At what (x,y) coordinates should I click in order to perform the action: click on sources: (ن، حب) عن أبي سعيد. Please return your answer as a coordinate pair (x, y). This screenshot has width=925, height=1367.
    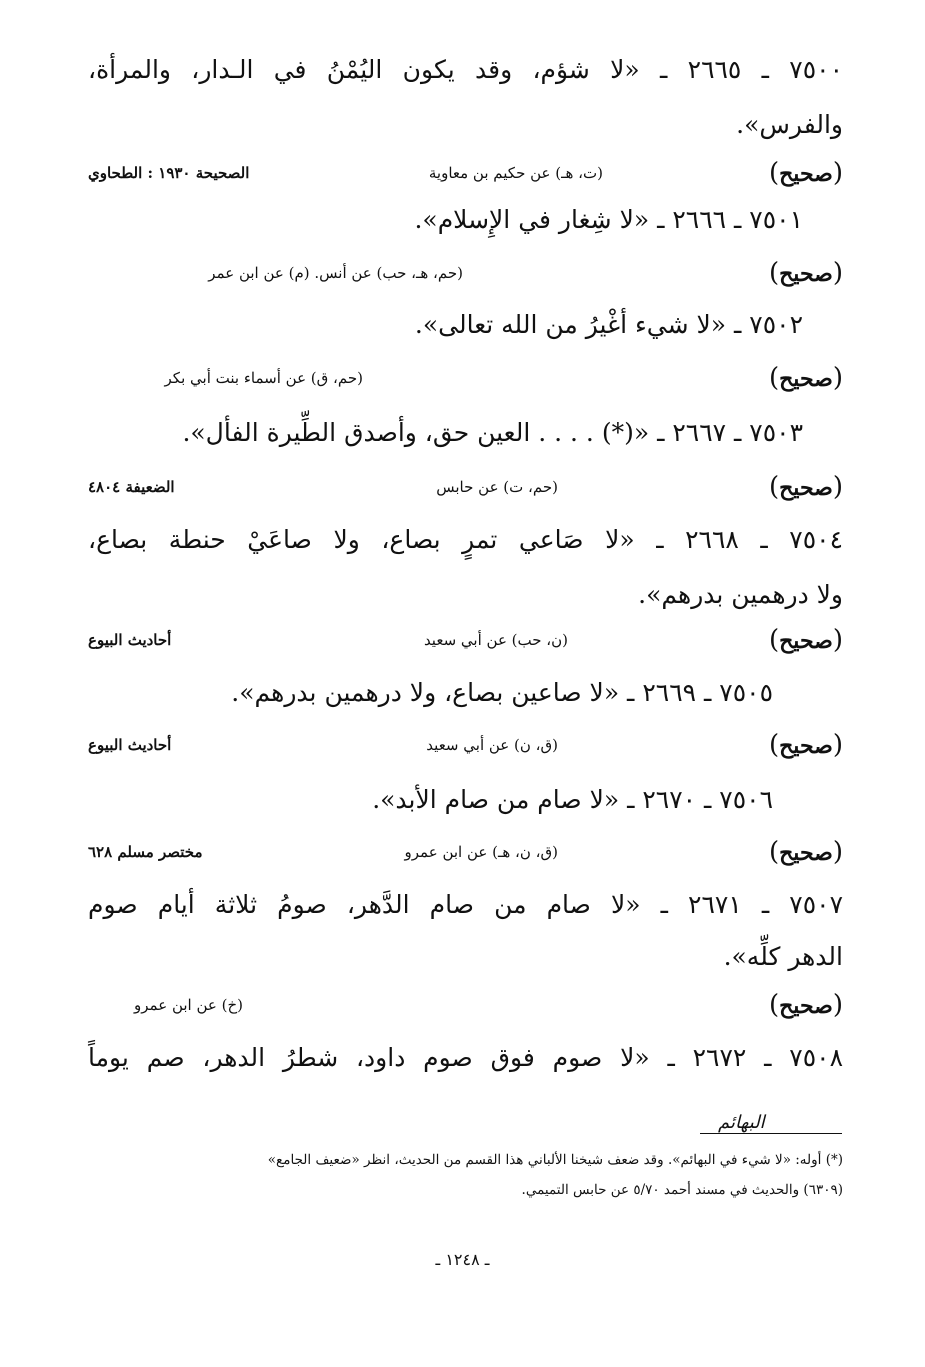
    Looking at the image, I should click on (495, 640).